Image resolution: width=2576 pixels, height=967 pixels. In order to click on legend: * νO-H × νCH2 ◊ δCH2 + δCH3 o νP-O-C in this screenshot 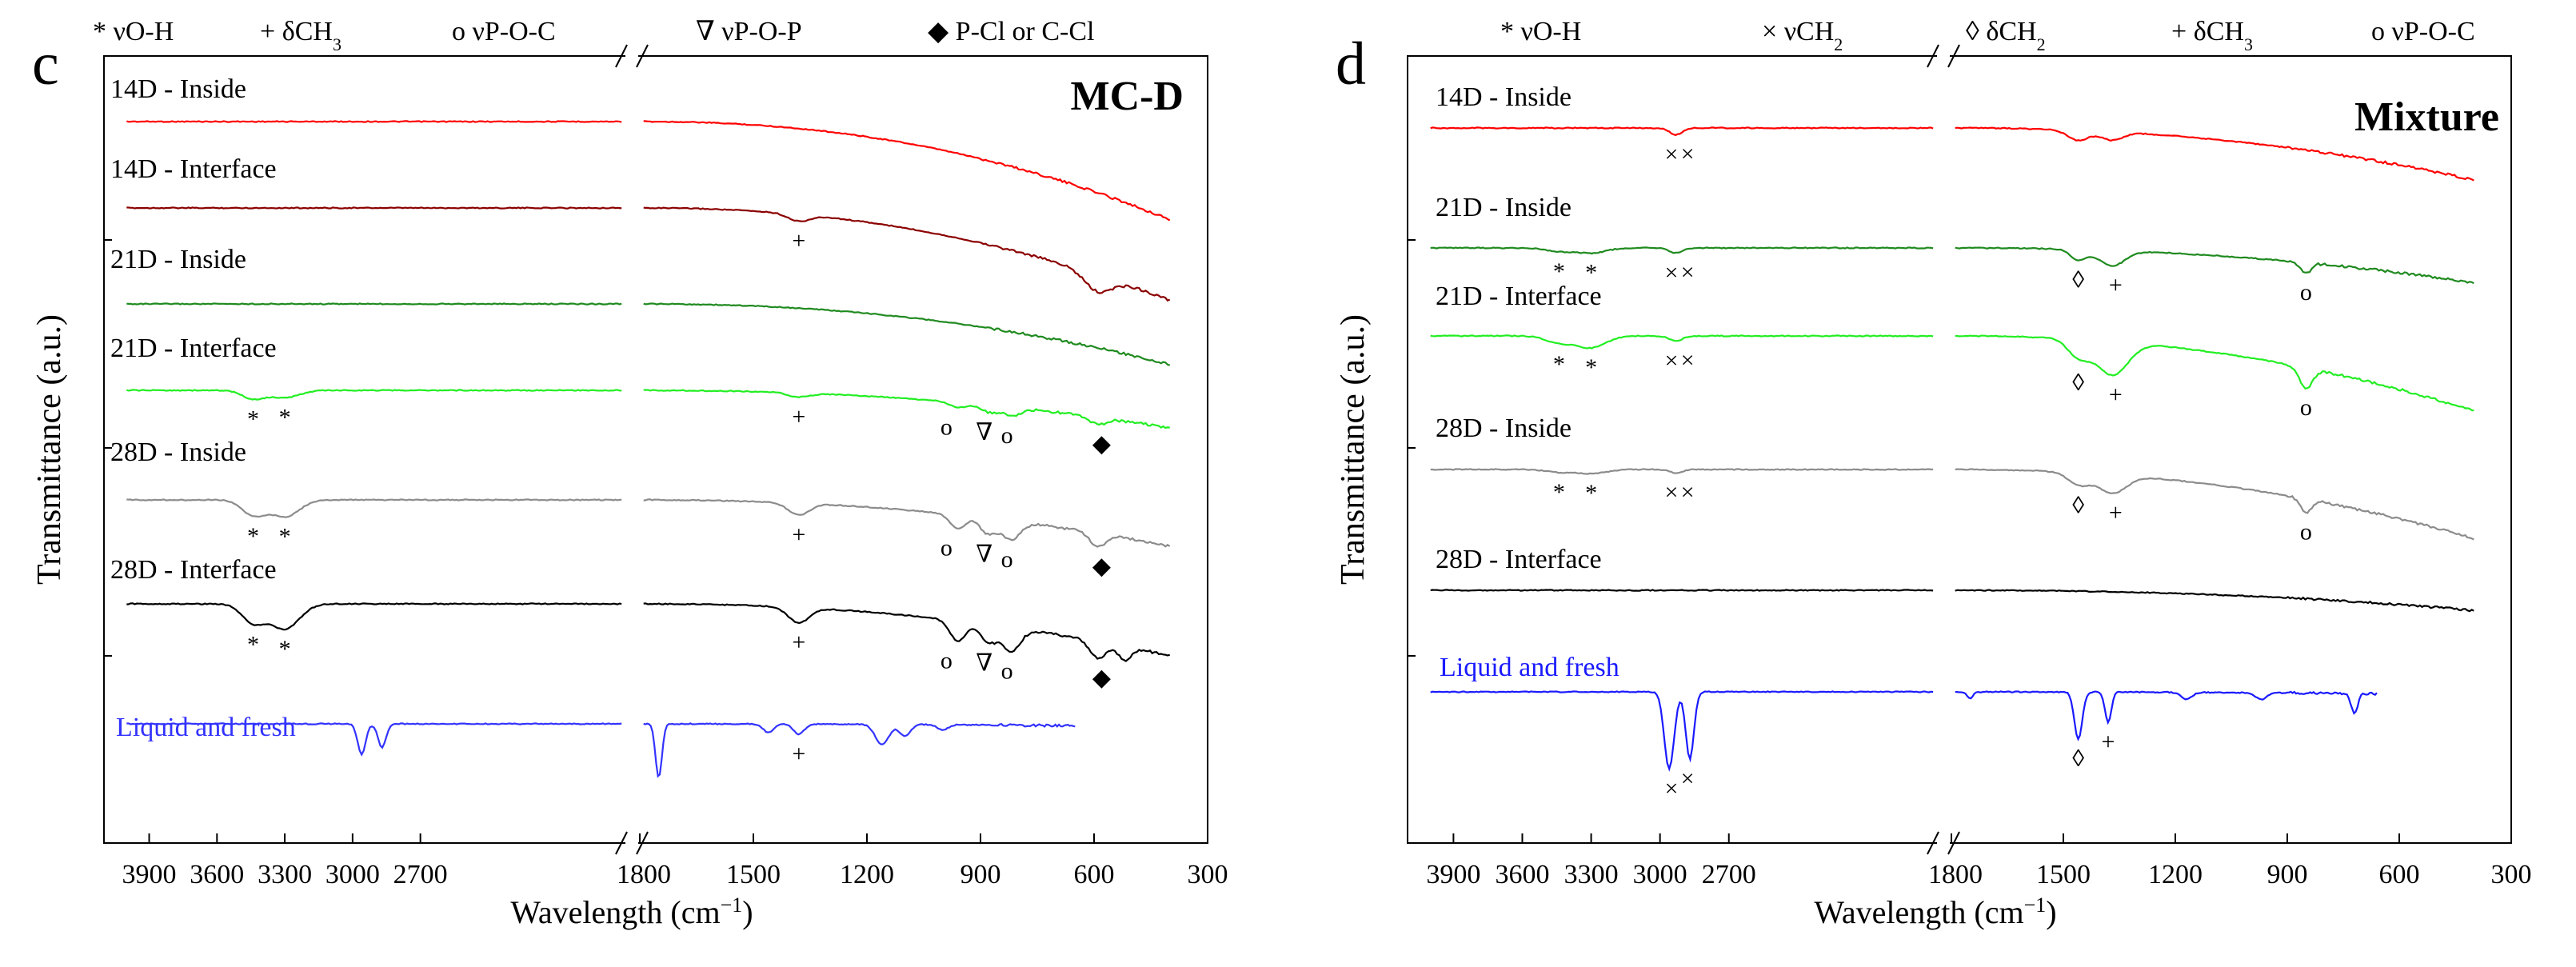, I will do `click(1988, 35)`.